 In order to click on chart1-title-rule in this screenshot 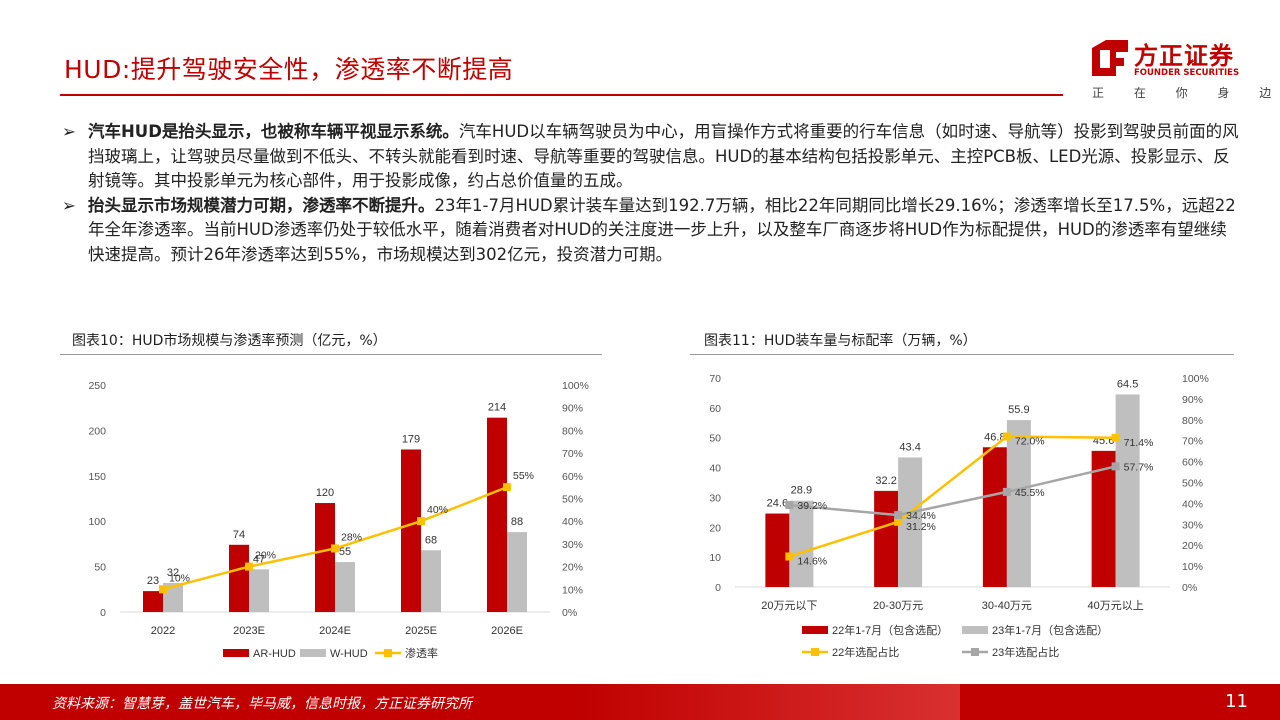, I will do `click(331, 354)`.